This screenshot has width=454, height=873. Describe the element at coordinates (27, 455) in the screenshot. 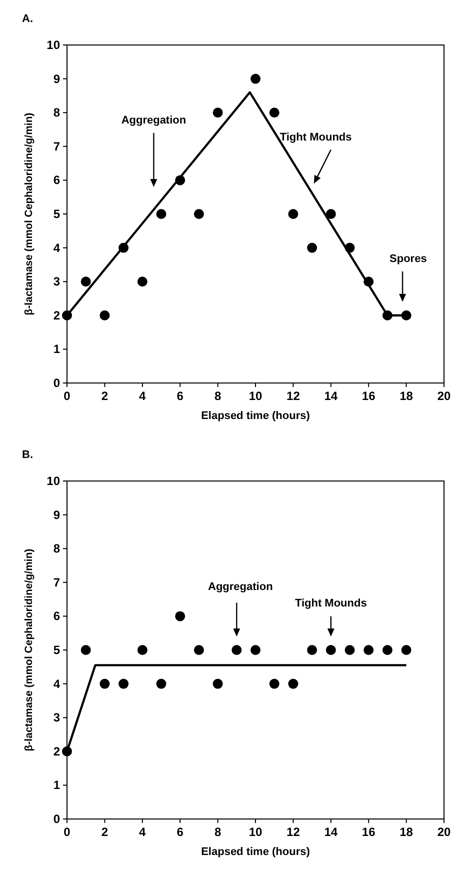

I see `chart-title: B.` at that location.